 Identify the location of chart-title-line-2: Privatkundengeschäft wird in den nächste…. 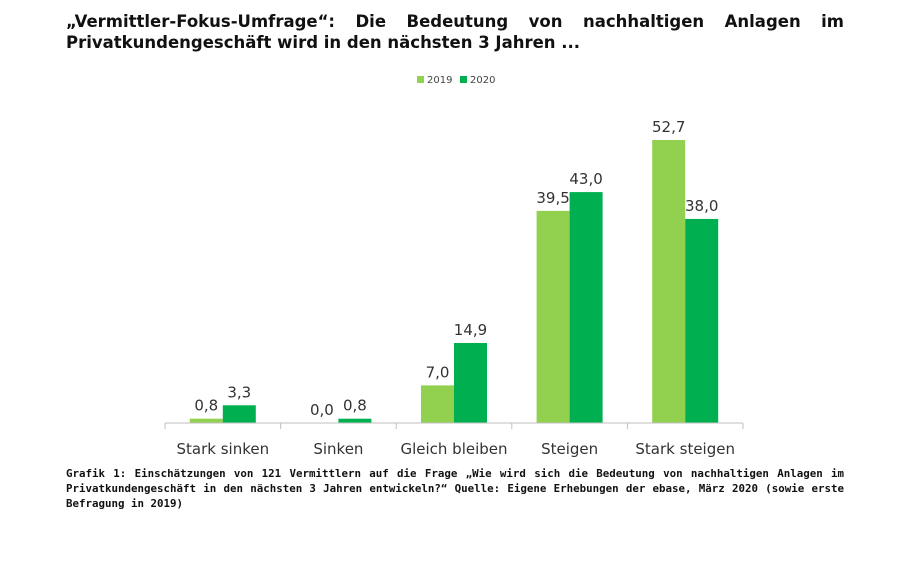
(323, 42).